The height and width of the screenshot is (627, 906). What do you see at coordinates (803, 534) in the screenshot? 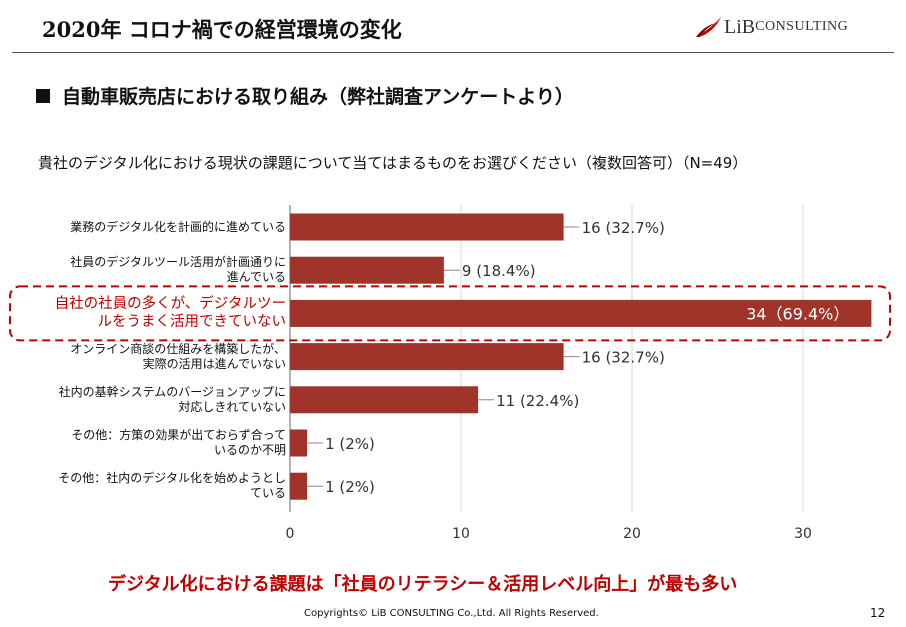
I see `x-tick-label: 30` at bounding box center [803, 534].